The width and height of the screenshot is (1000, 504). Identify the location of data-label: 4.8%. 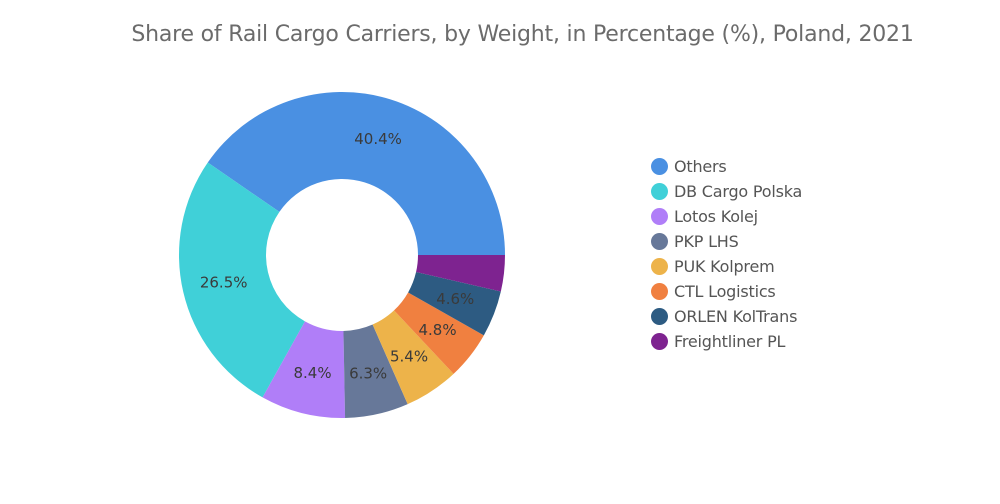
(437, 330).